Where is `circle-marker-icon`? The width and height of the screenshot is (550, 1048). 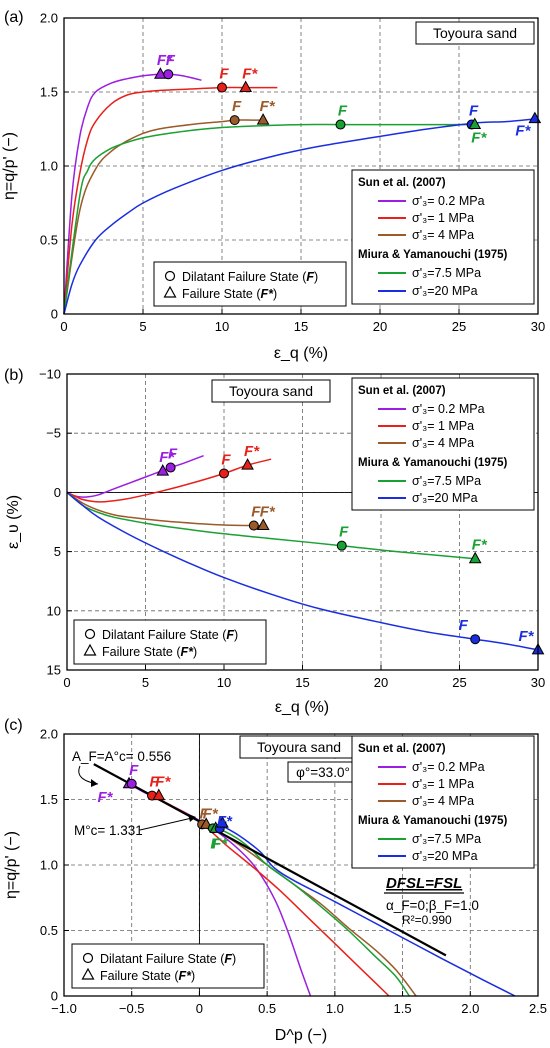 circle-marker-icon is located at coordinates (90, 634).